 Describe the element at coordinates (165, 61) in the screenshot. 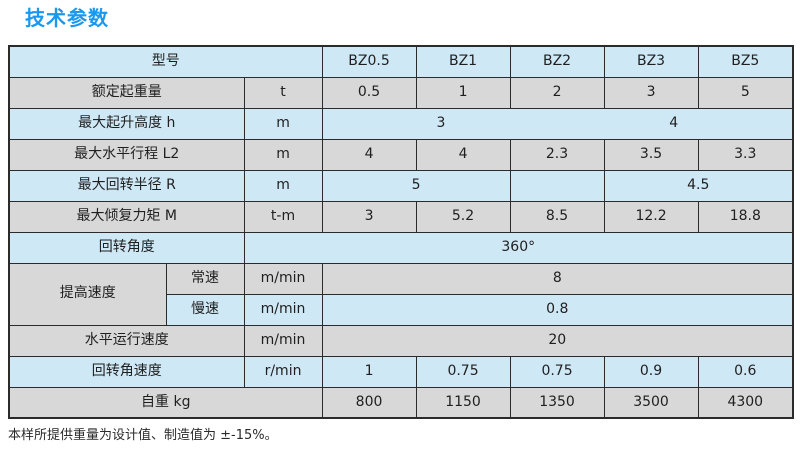

I see `header-model-label: 型号` at that location.